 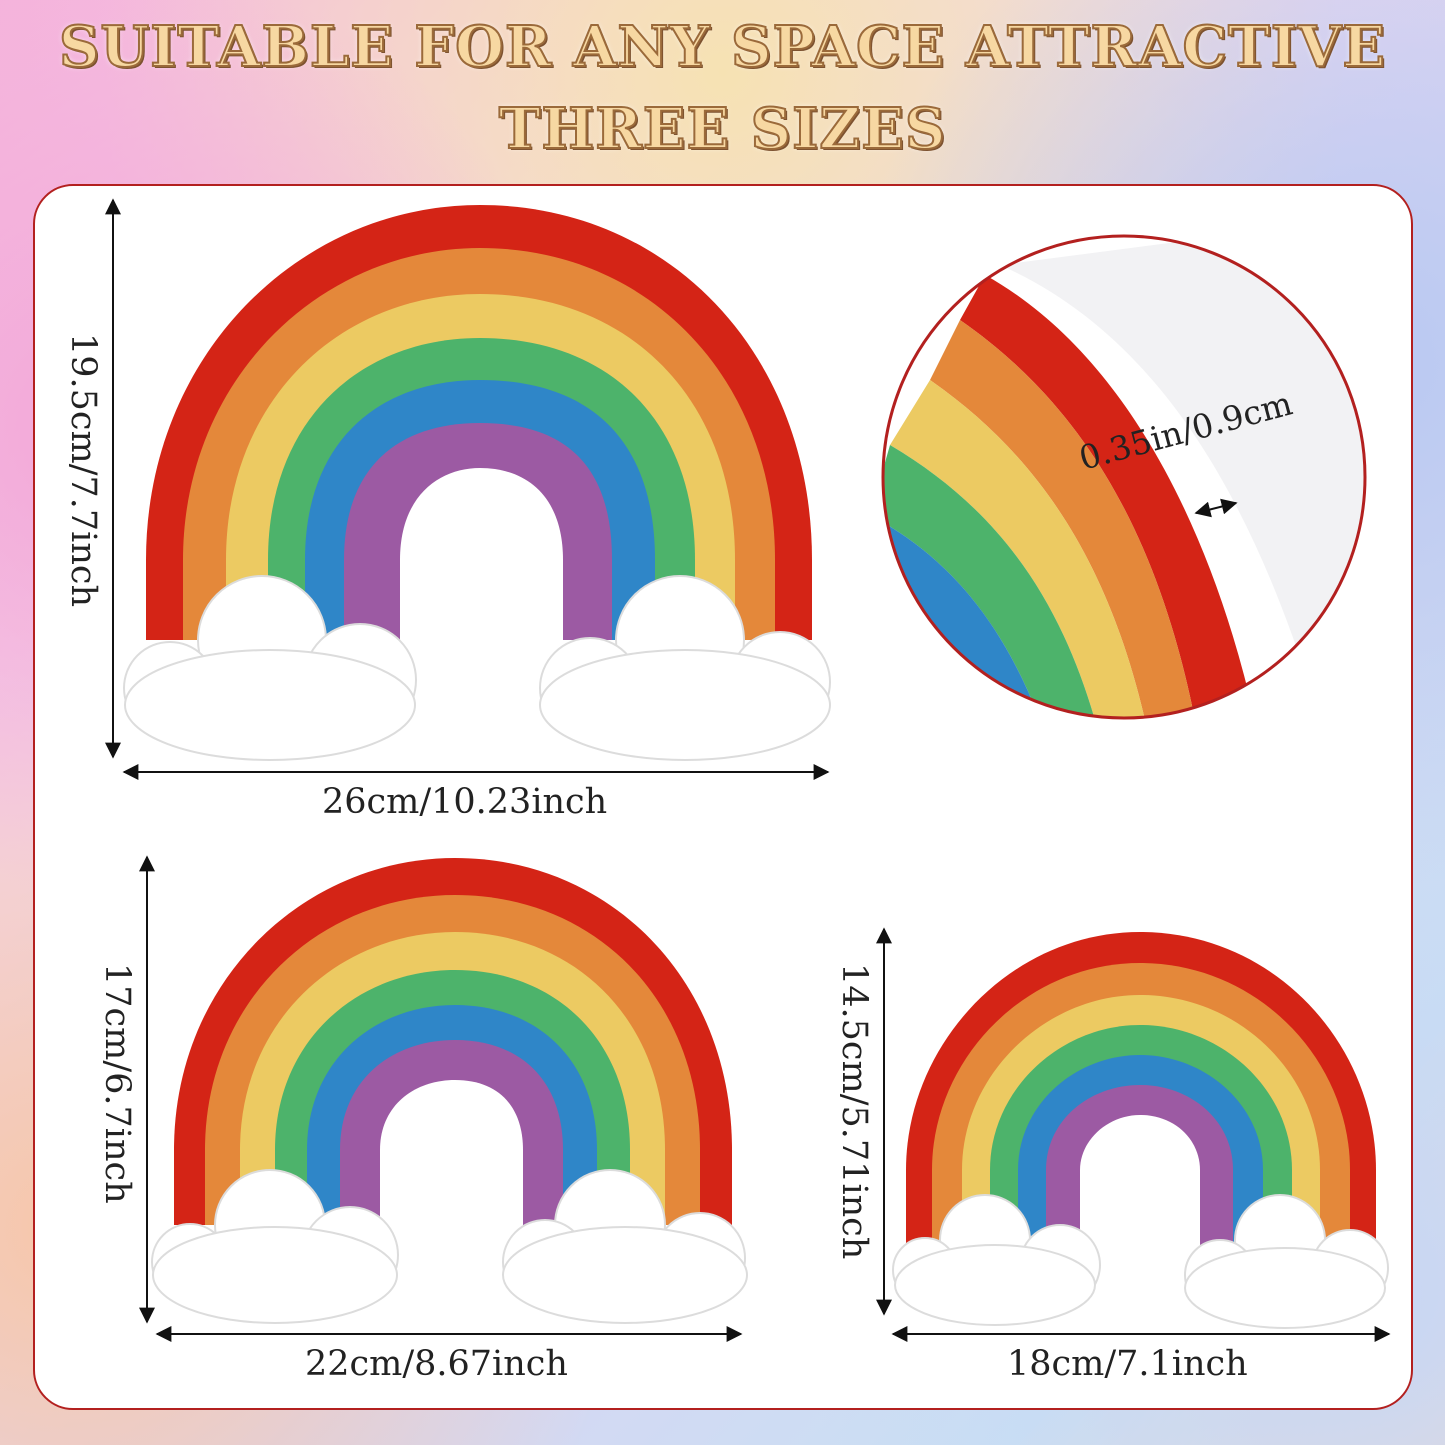 I want to click on cloud-left-medium, so click(x=275, y=1246).